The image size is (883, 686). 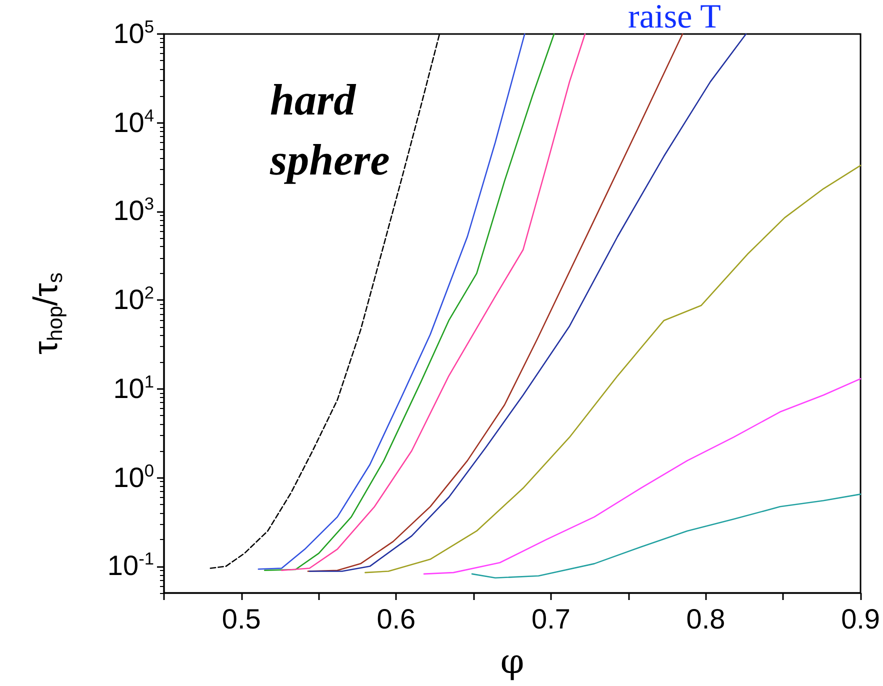 I want to click on y-tick-label: 10$^{4}$, so click(x=133, y=121).